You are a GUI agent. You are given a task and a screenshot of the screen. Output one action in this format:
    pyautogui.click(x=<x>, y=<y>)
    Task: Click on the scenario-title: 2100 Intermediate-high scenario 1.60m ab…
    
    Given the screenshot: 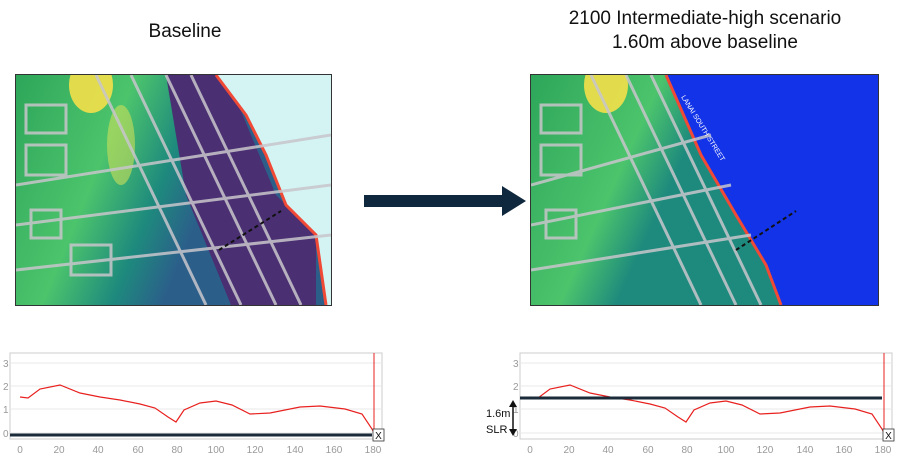 What is the action you would take?
    pyautogui.click(x=705, y=31)
    